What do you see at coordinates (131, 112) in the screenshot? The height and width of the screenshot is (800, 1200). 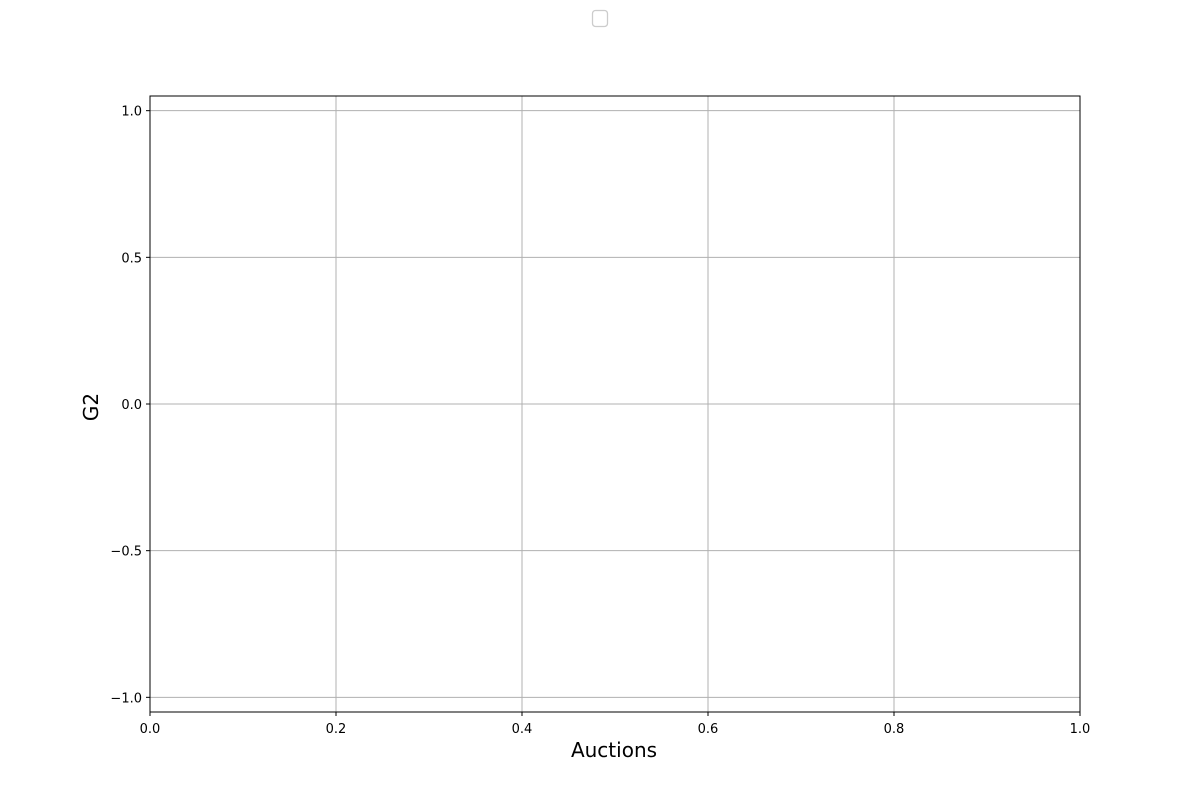 I see `y-tick-label: 1.0` at bounding box center [131, 112].